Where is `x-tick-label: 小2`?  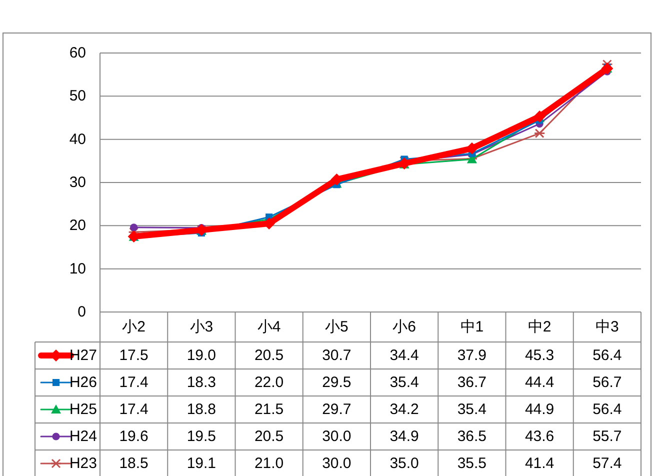 x-tick-label: 小2 is located at coordinates (134, 327).